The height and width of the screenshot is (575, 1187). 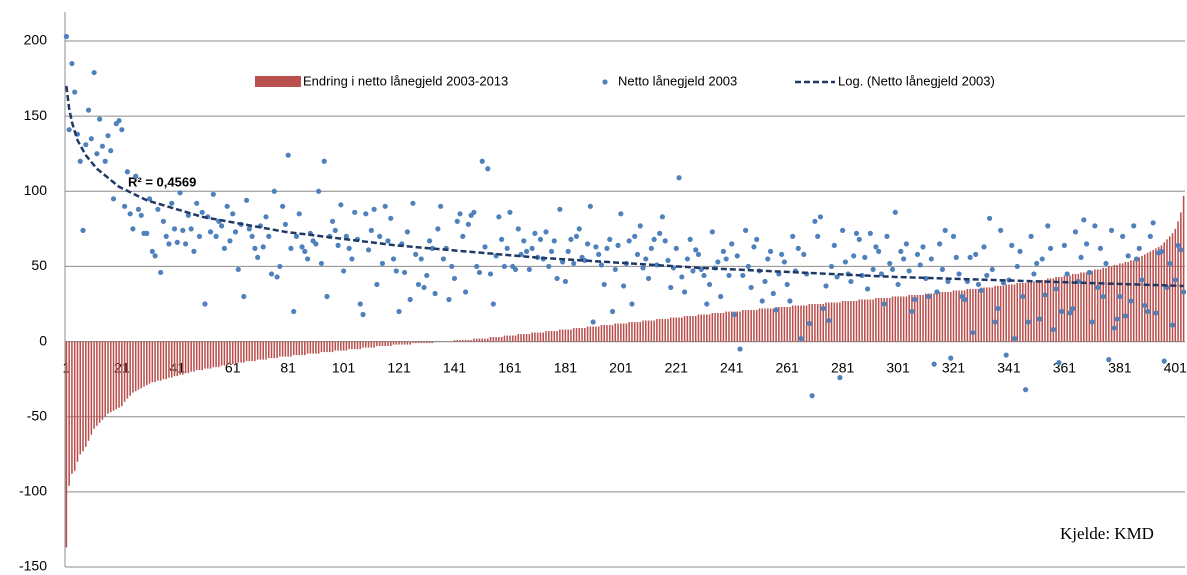 What do you see at coordinates (677, 367) in the screenshot?
I see `x-tick-label: 221` at bounding box center [677, 367].